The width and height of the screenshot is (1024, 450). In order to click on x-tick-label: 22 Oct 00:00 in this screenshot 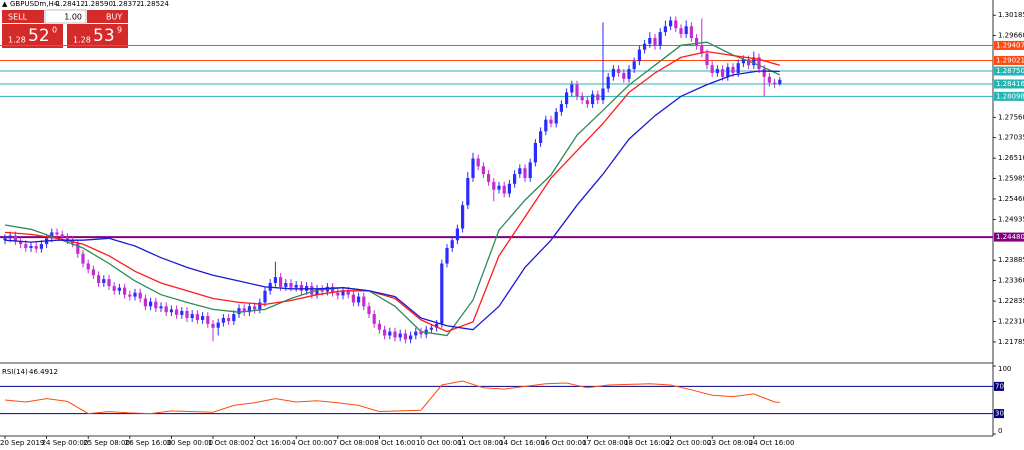, I will do `click(689, 443)`.